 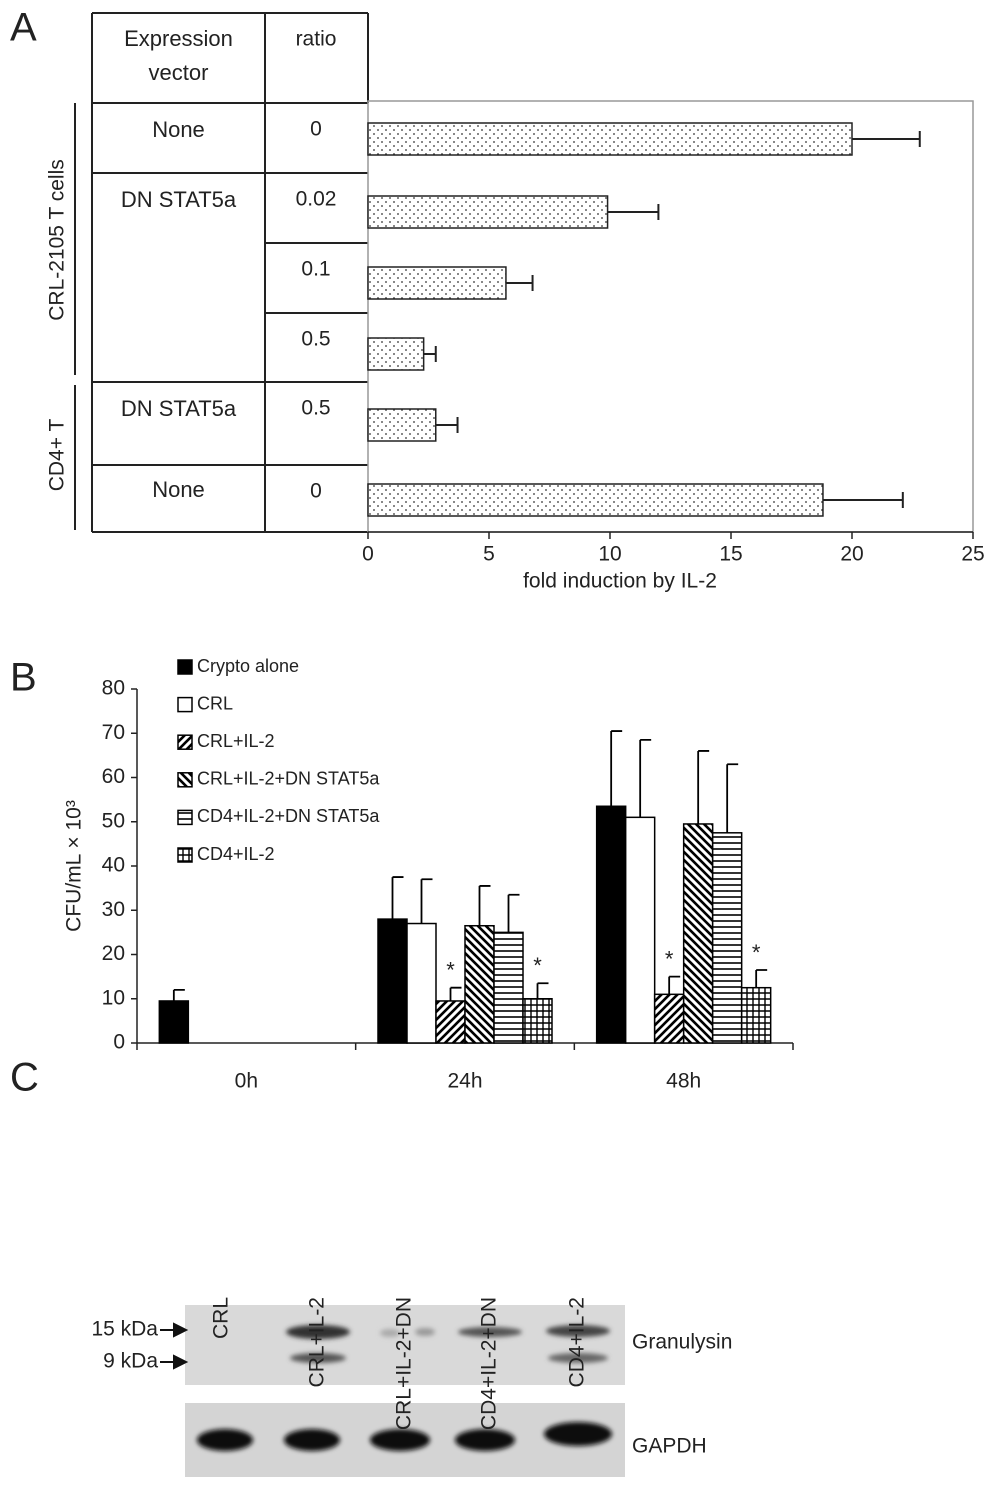 I want to click on marker-arrows, so click(x=174, y=1346).